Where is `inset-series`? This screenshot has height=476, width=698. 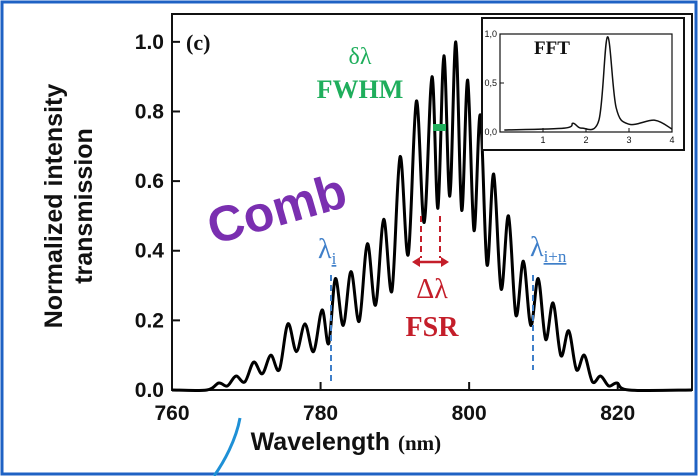
inset-series is located at coordinates (588, 83).